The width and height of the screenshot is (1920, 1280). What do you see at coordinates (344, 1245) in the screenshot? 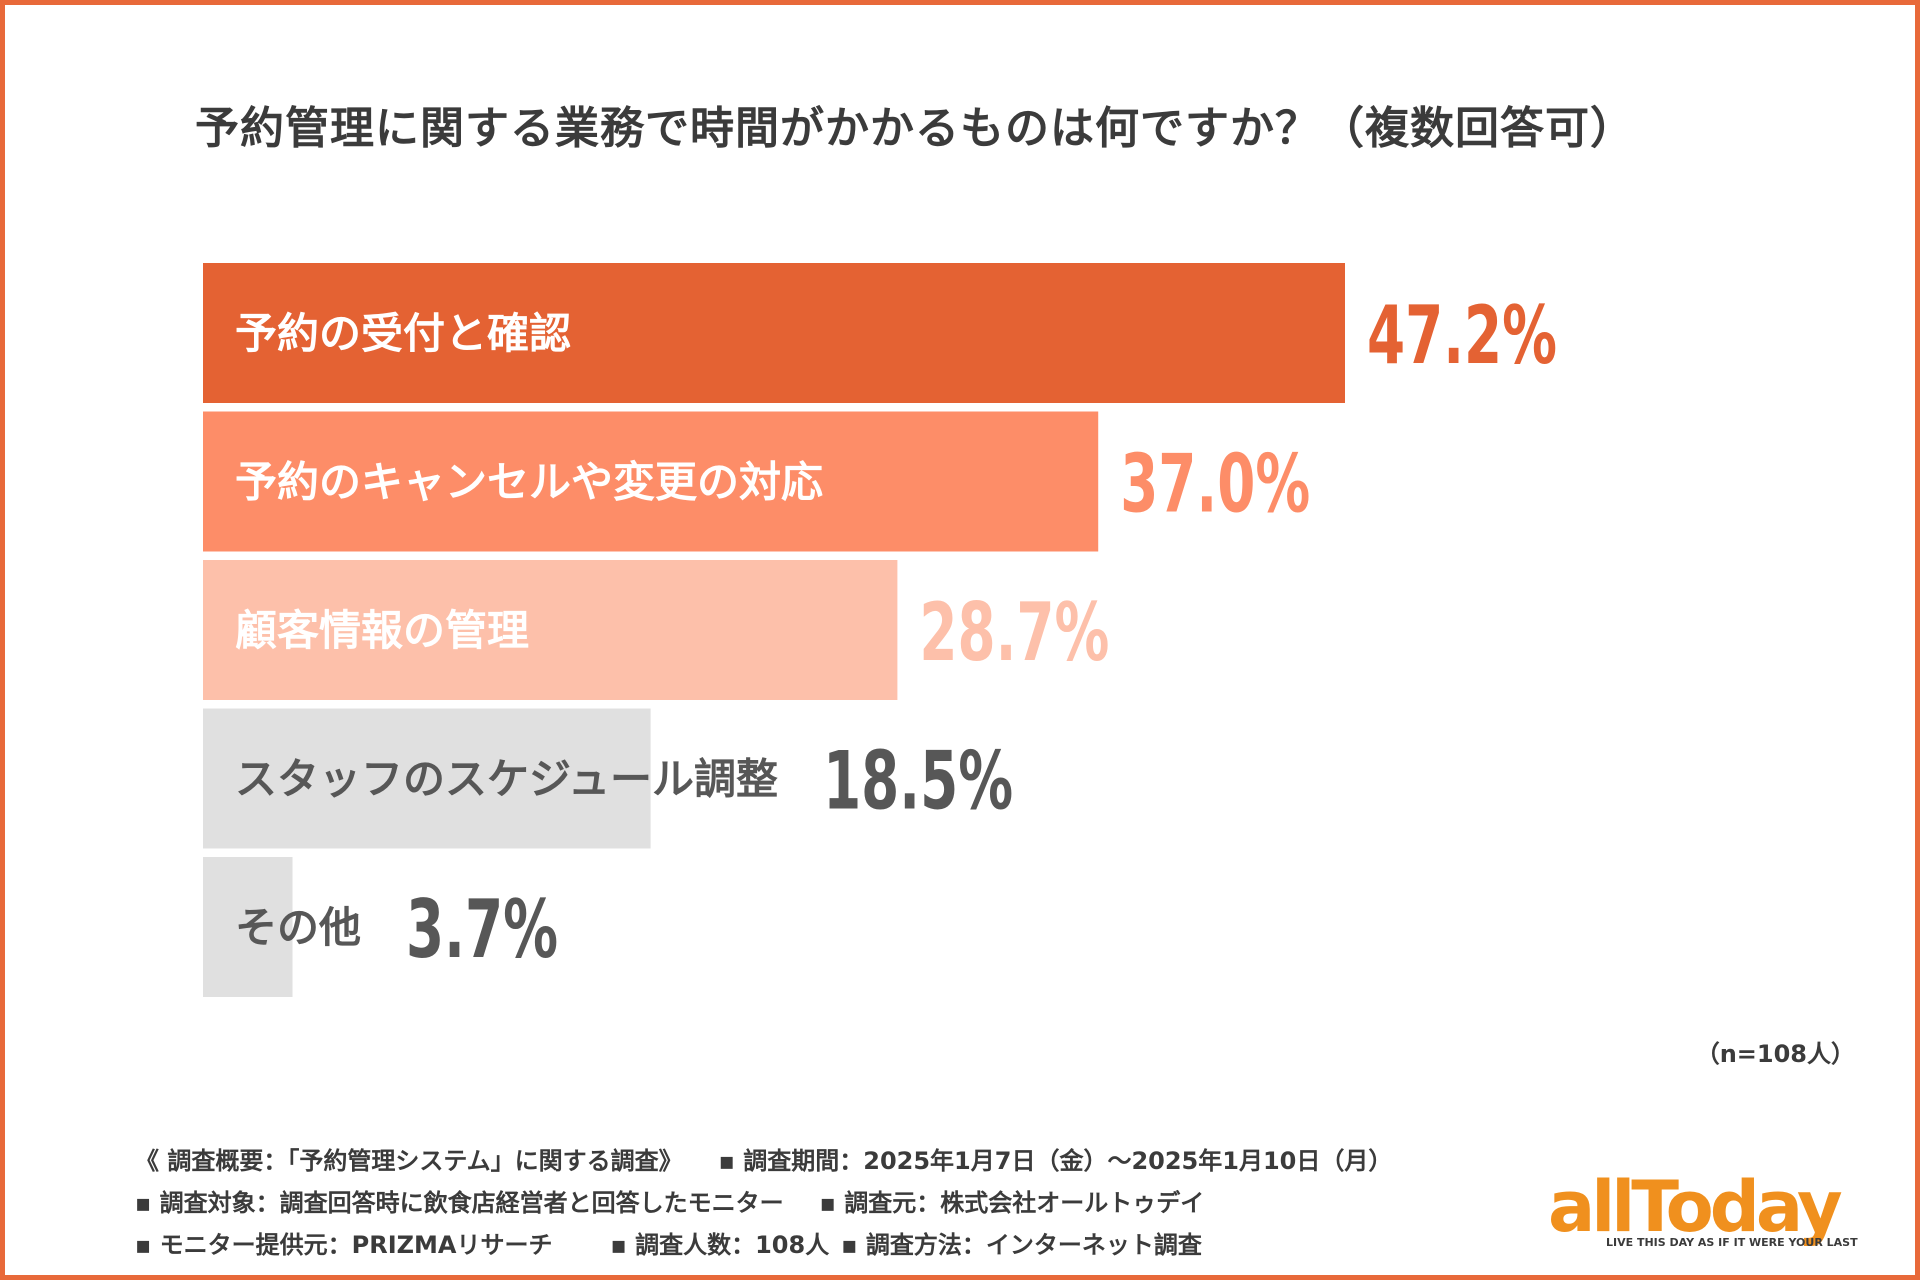
I see `monitor-provider: ▪ モニター提供元：PRIZMAリサーチ` at bounding box center [344, 1245].